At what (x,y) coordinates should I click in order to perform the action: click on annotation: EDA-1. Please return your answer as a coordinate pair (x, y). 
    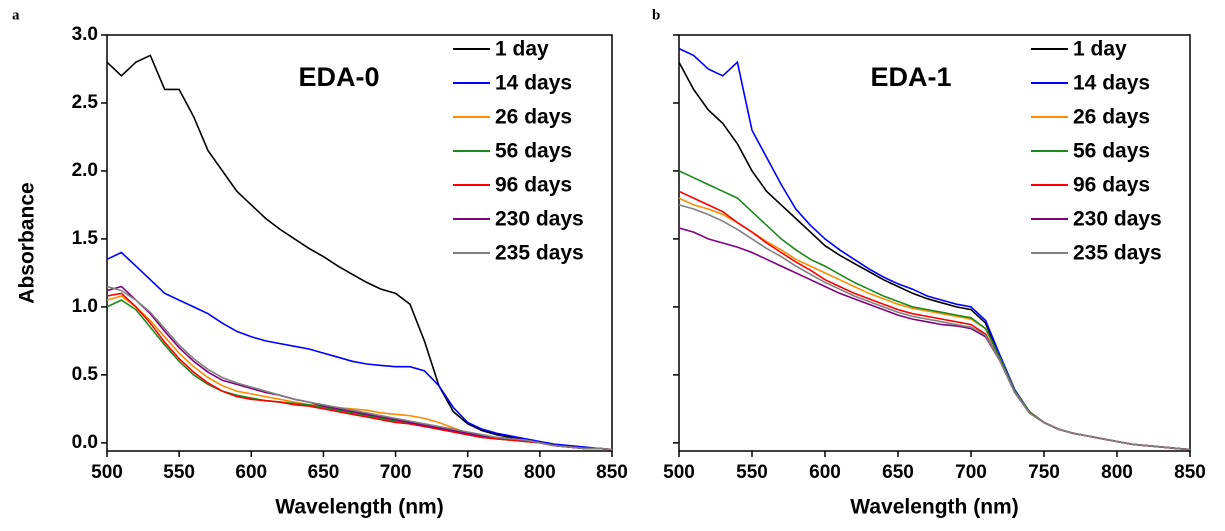
    Looking at the image, I should click on (910, 77).